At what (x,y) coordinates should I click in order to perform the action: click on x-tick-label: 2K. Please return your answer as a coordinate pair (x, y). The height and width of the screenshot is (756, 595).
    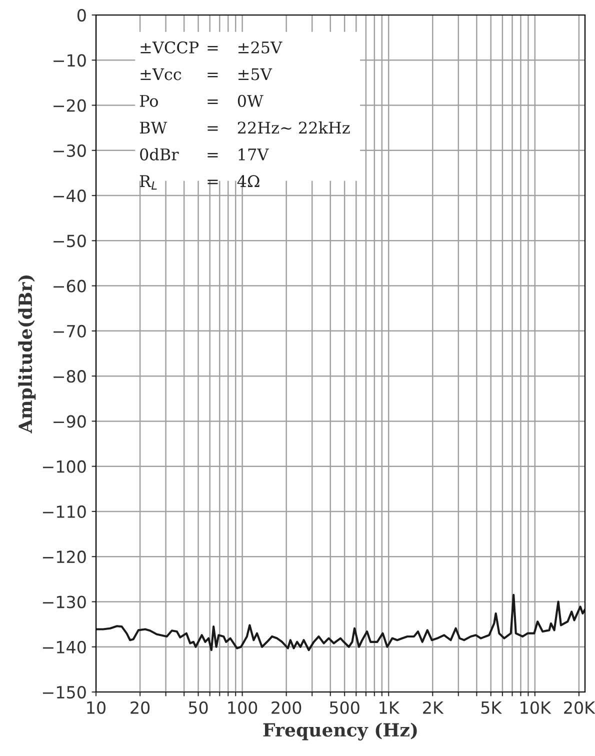
    Looking at the image, I should click on (433, 707).